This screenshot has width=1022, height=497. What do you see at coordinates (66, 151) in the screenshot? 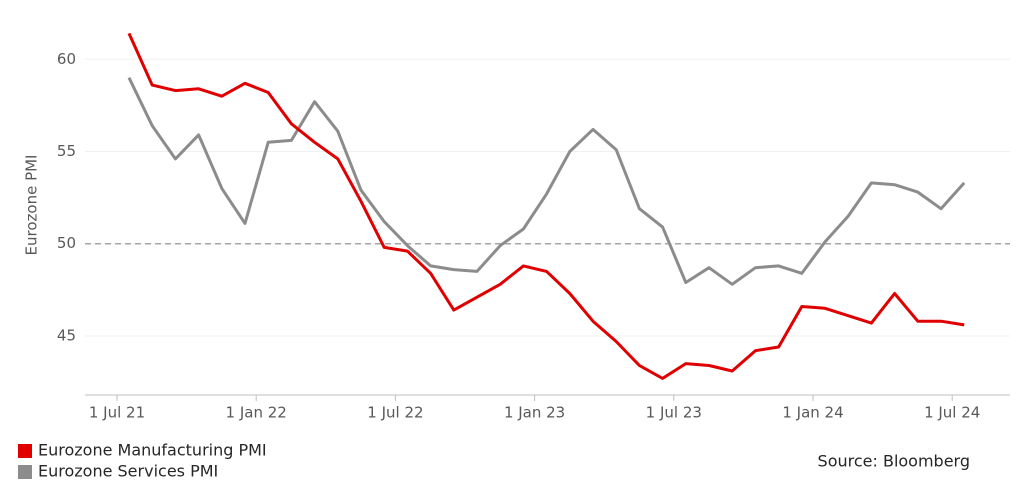
I see `y-tick-label: 55` at bounding box center [66, 151].